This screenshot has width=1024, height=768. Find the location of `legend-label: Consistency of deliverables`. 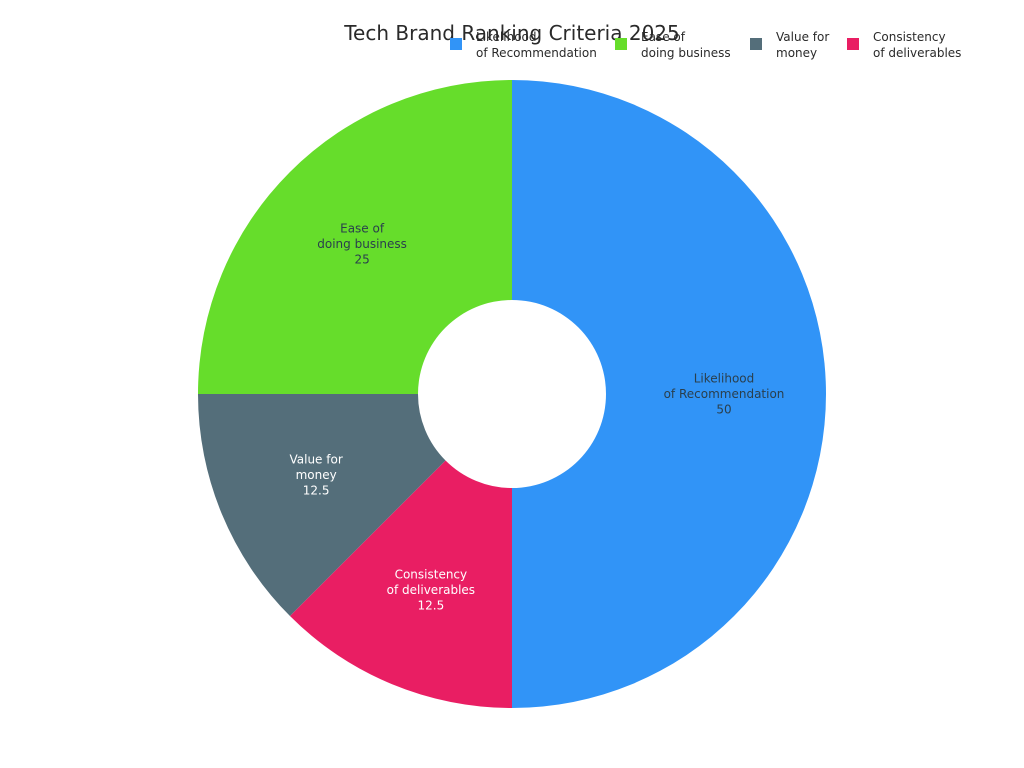

legend-label: Consistency of deliverables is located at coordinates (917, 45).